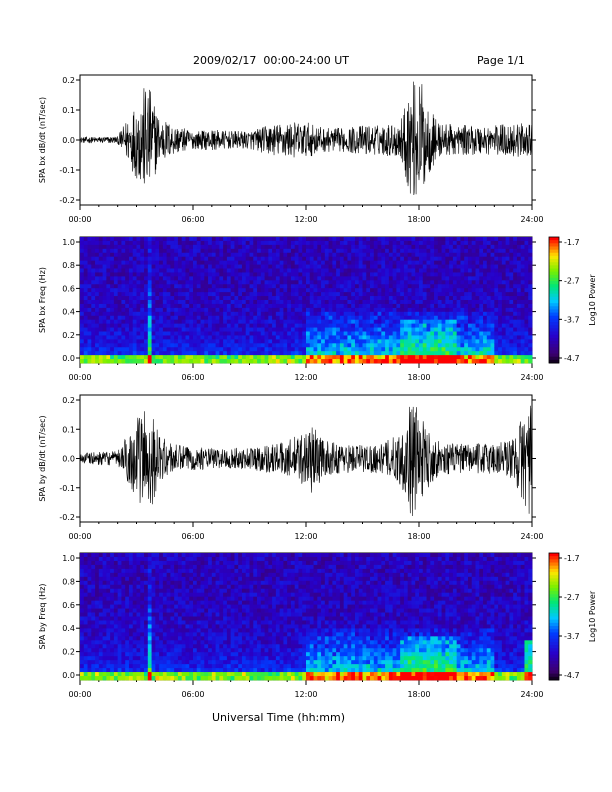 The width and height of the screenshot is (612, 792). I want to click on page-indicator: Page 1/1, so click(501, 60).